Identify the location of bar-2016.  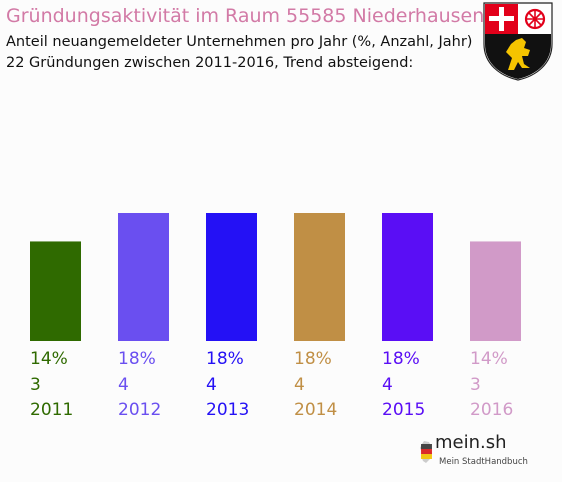
(495, 291).